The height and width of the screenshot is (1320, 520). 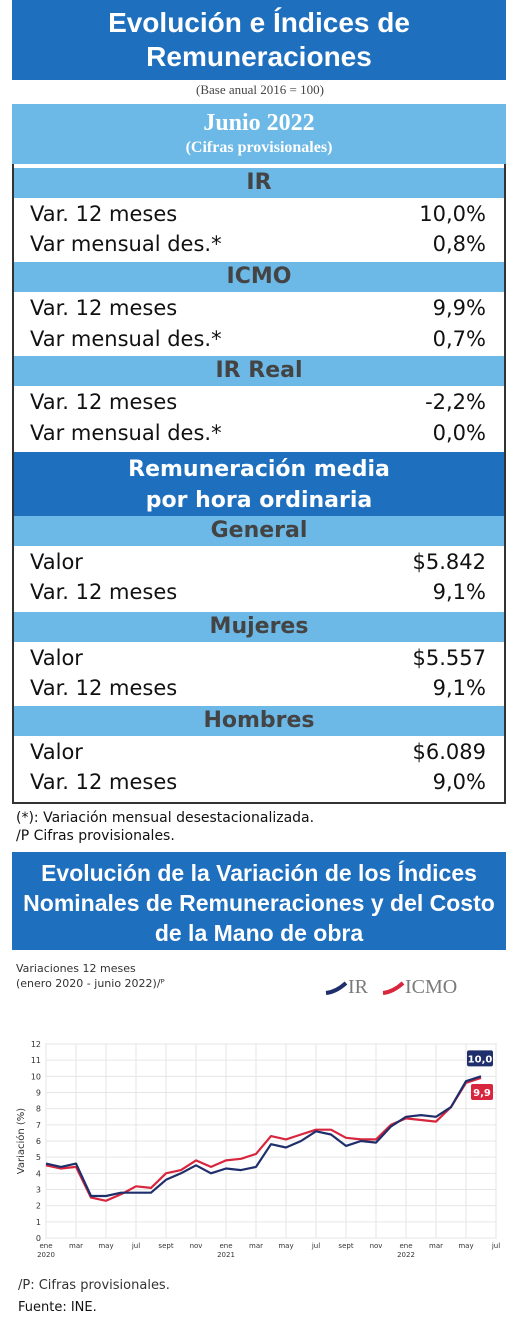 What do you see at coordinates (259, 277) in the screenshot?
I see `section-icmo-header: ICMO` at bounding box center [259, 277].